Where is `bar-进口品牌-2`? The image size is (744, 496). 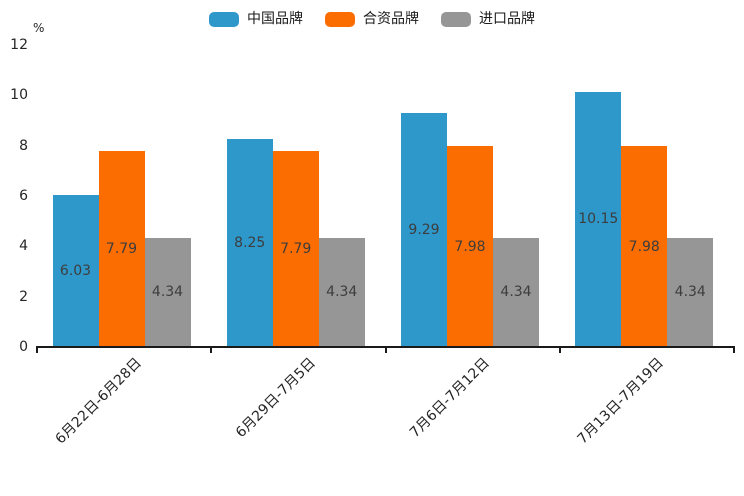
bar-进口品牌-2 is located at coordinates (341, 292).